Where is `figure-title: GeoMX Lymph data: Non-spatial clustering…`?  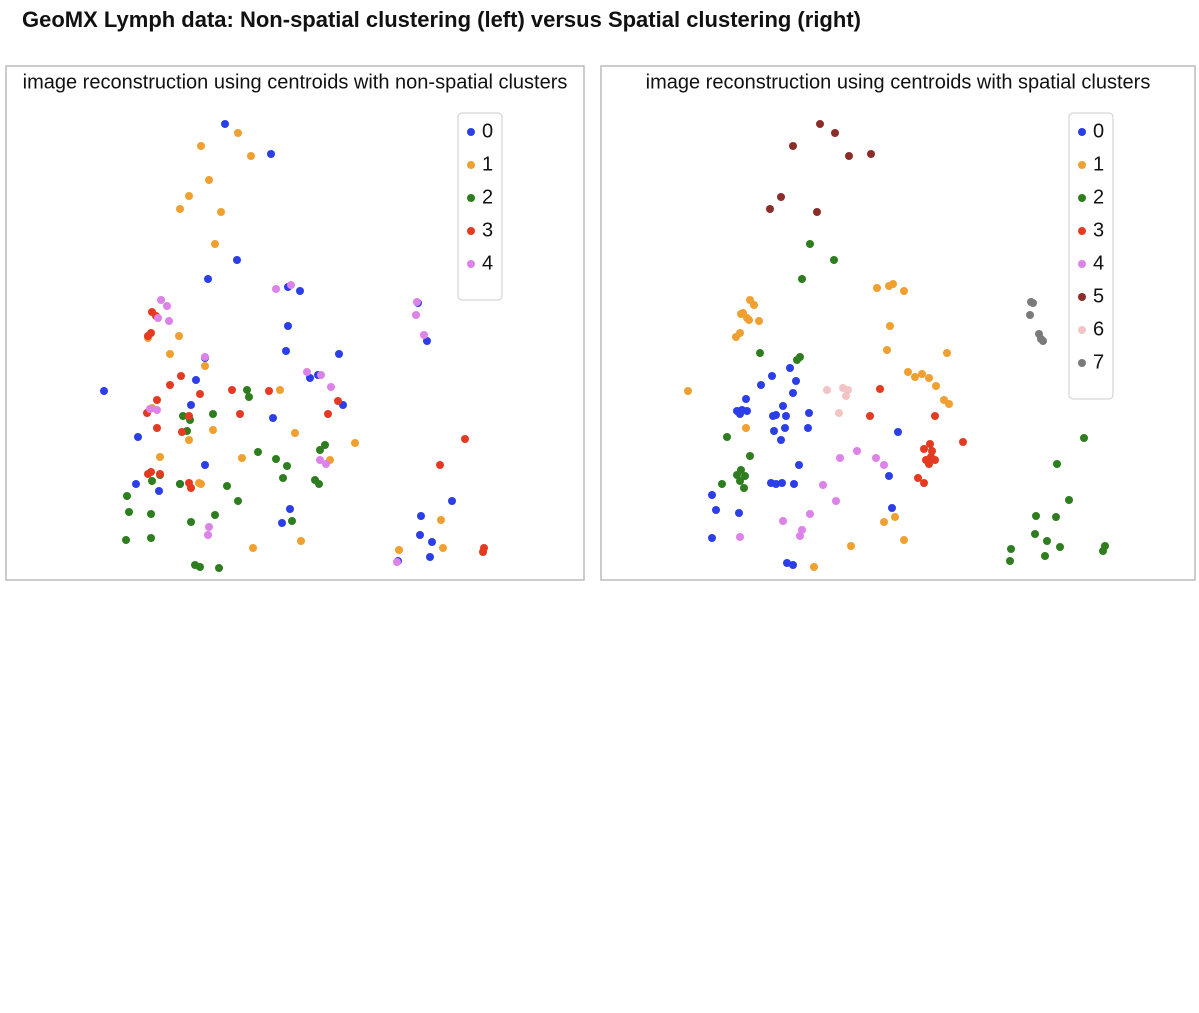
figure-title: GeoMX Lymph data: Non-spatial clustering… is located at coordinates (441, 19).